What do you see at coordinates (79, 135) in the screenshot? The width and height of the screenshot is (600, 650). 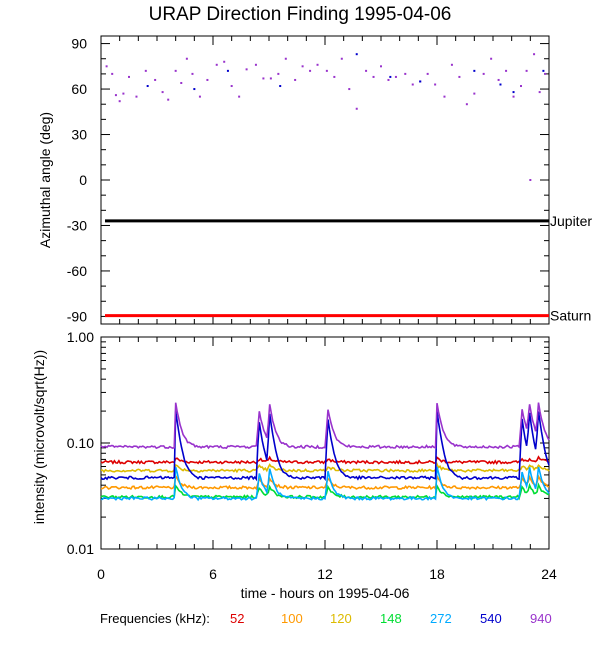 I see `y-tick-label: 30` at bounding box center [79, 135].